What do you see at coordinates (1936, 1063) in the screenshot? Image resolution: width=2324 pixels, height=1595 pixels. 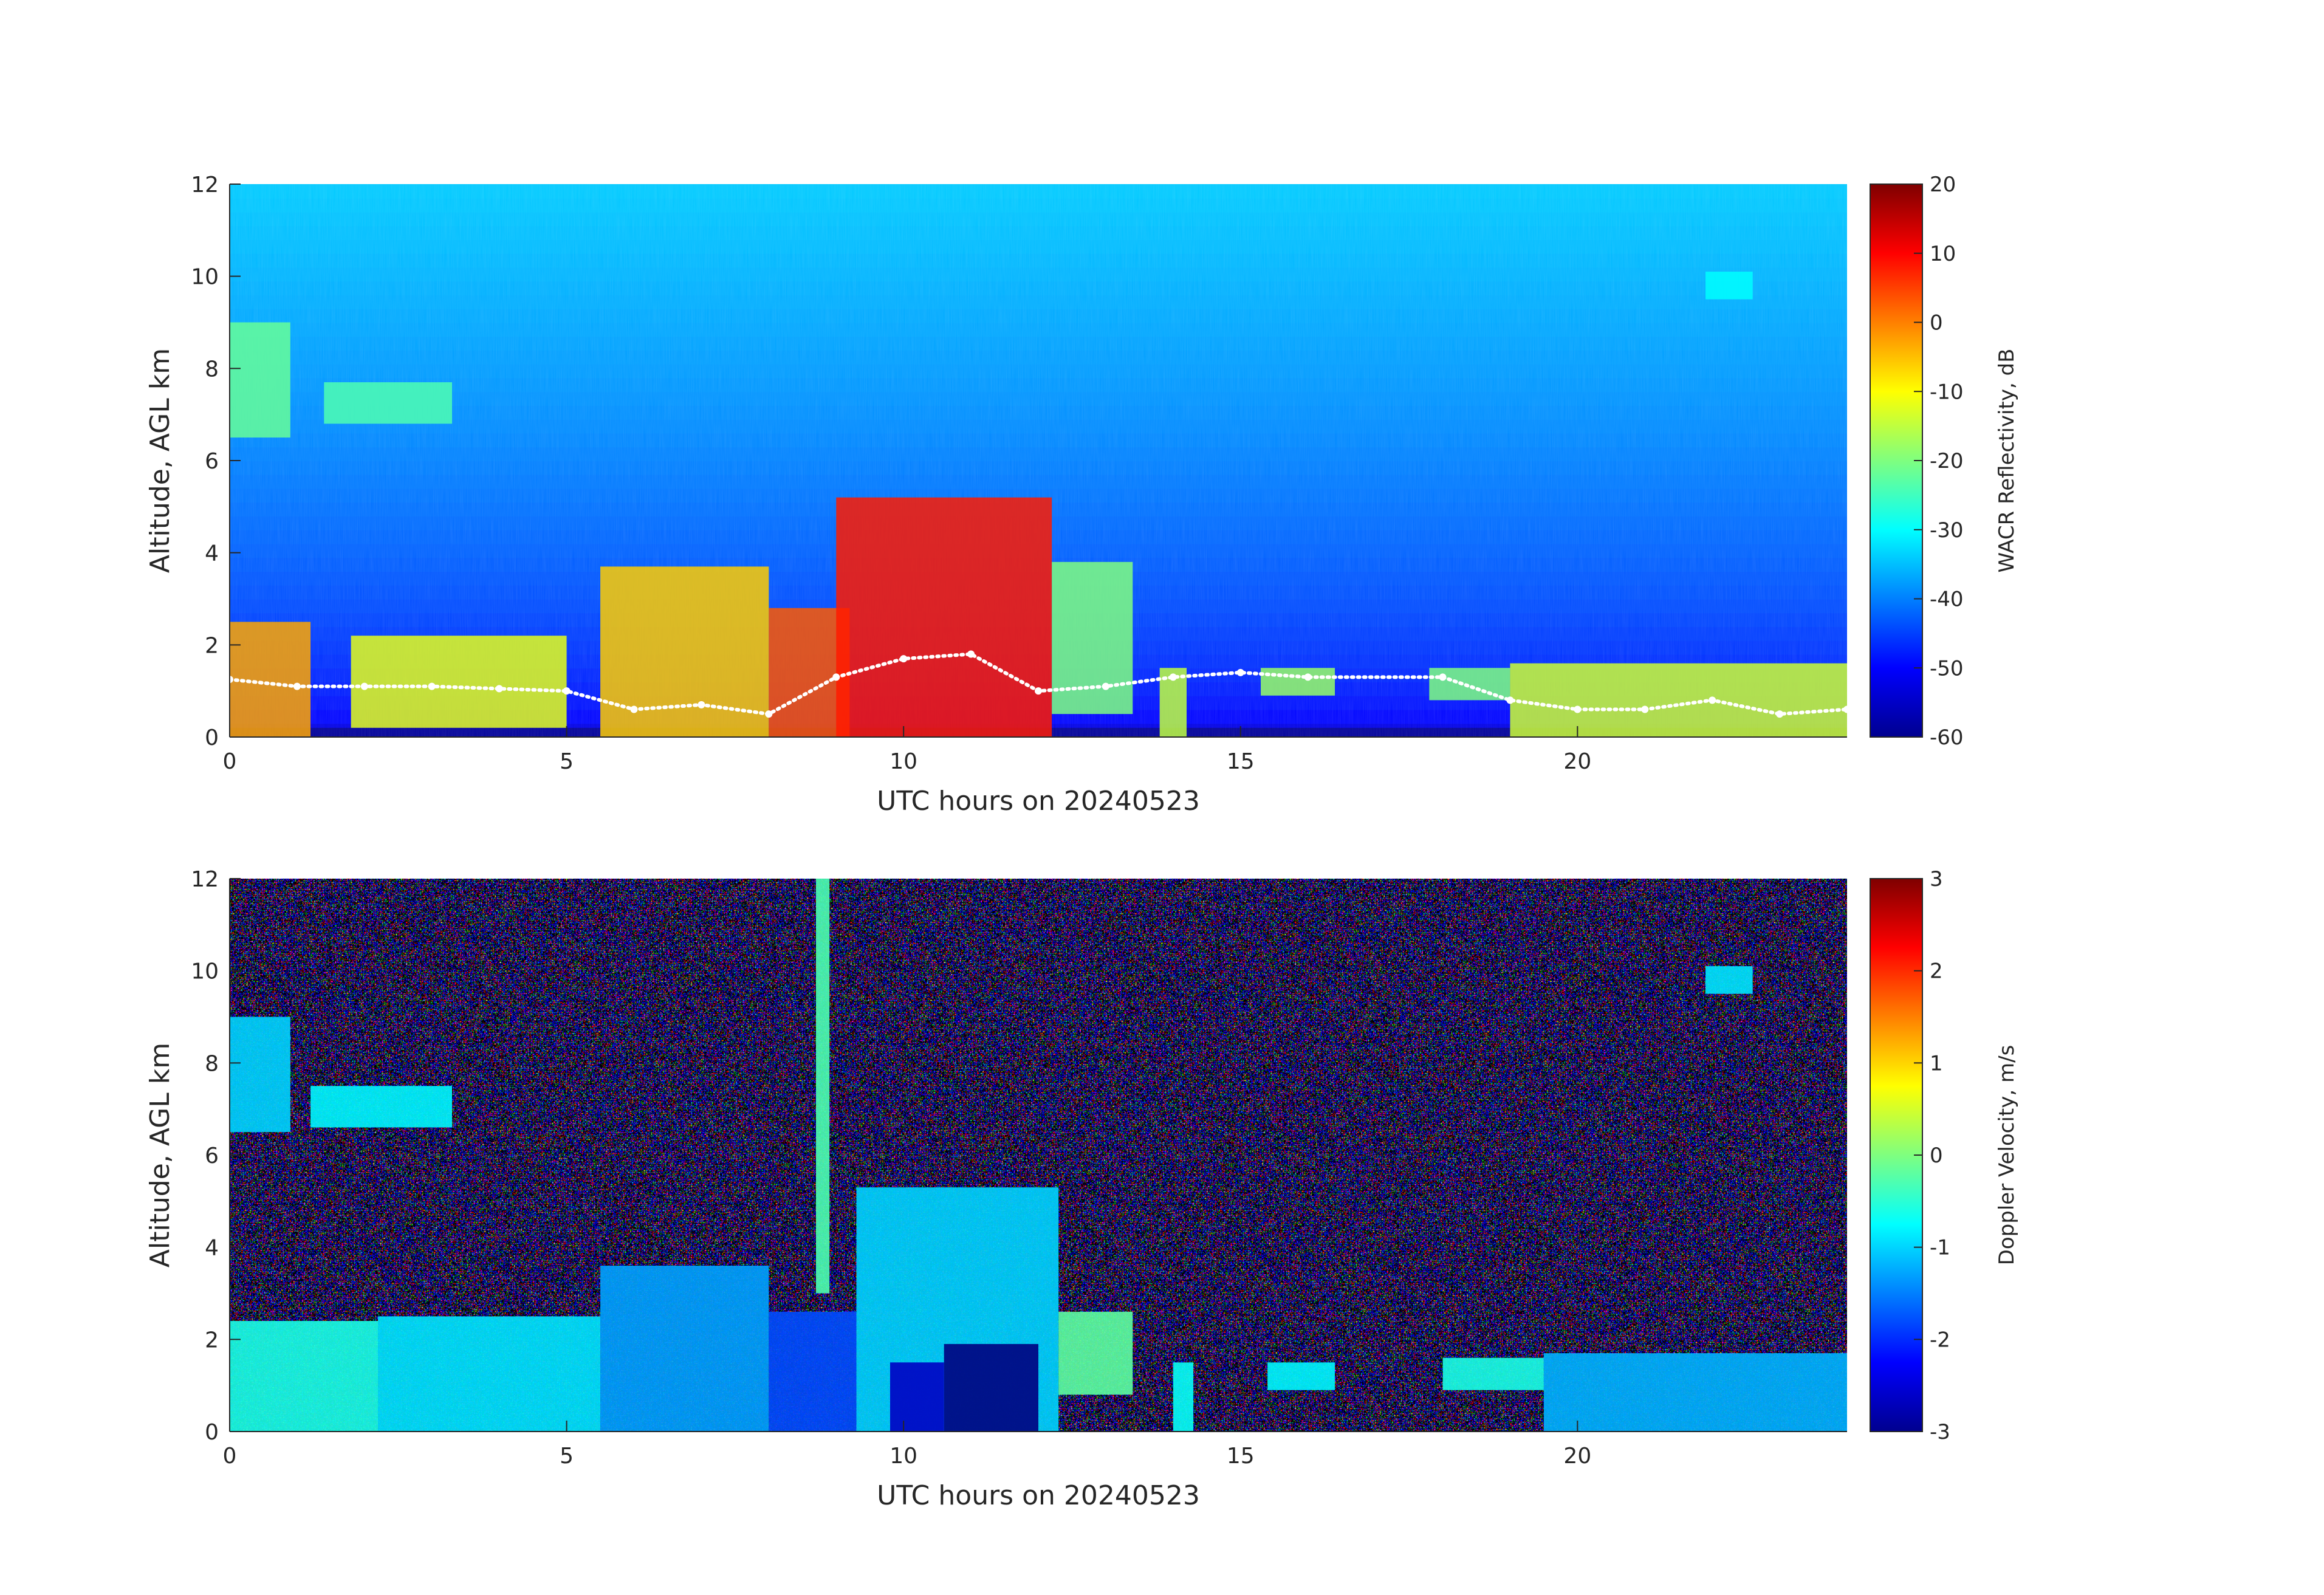 I see `colorbar-tick-label: 1` at bounding box center [1936, 1063].